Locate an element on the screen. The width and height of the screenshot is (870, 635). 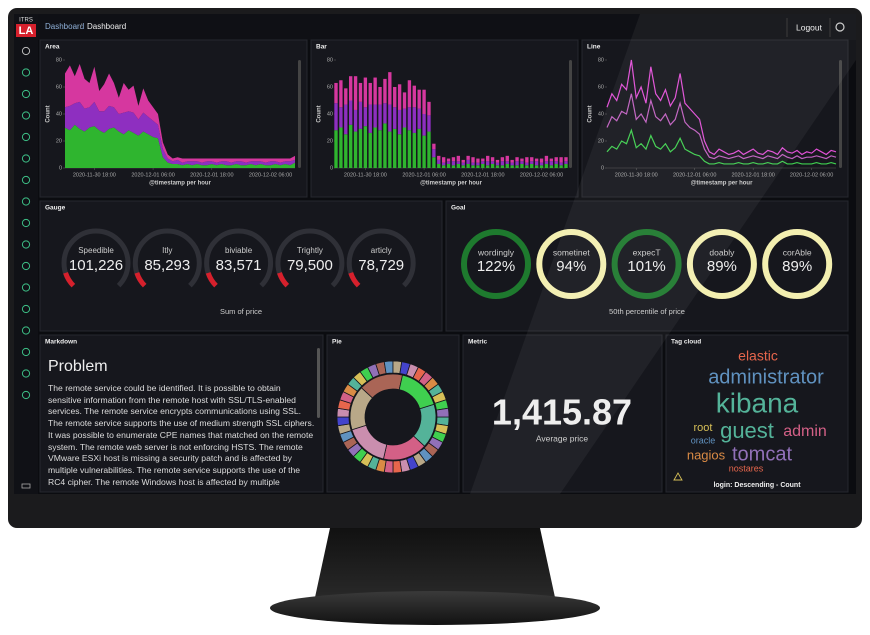
warning-icon is located at coordinates (678, 476).